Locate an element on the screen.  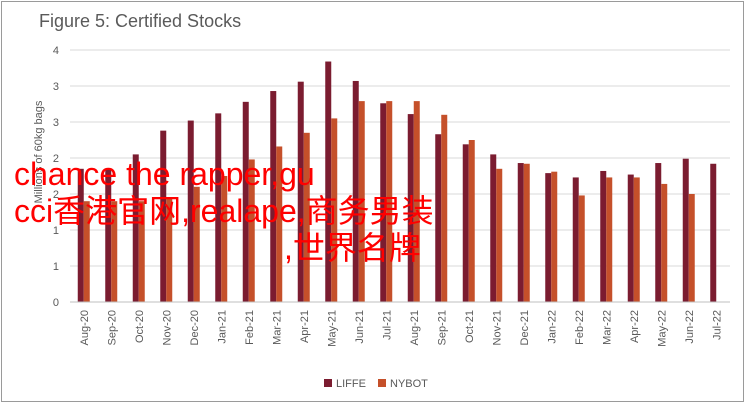
y-tick-label: 4 is located at coordinates (56, 51).